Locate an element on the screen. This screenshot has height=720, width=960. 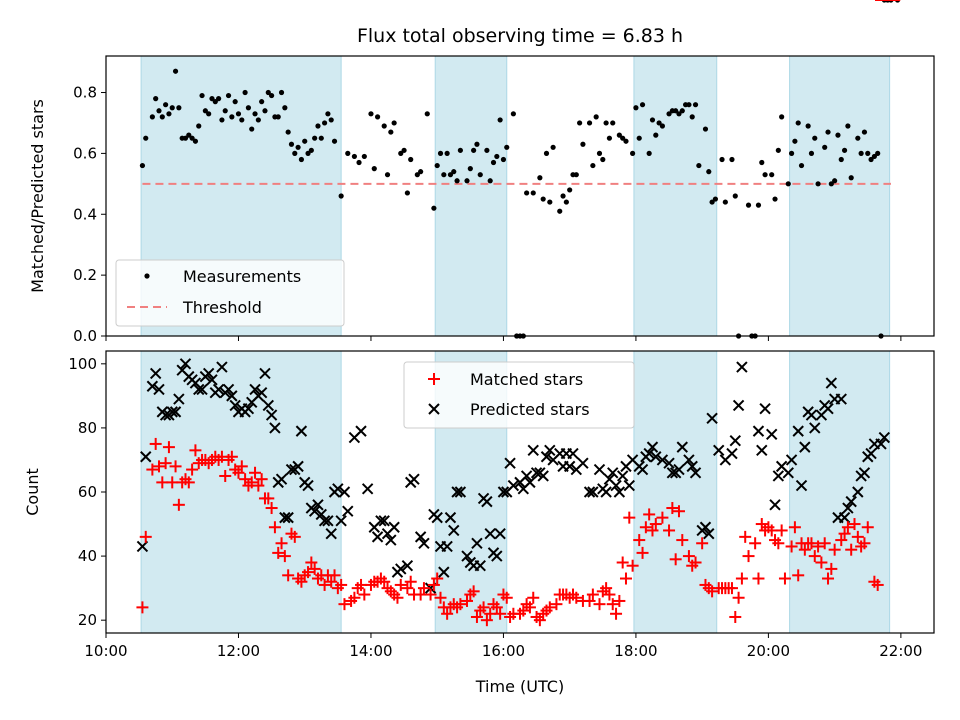
x-tick-label: 12:00 is located at coordinates (238, 651).